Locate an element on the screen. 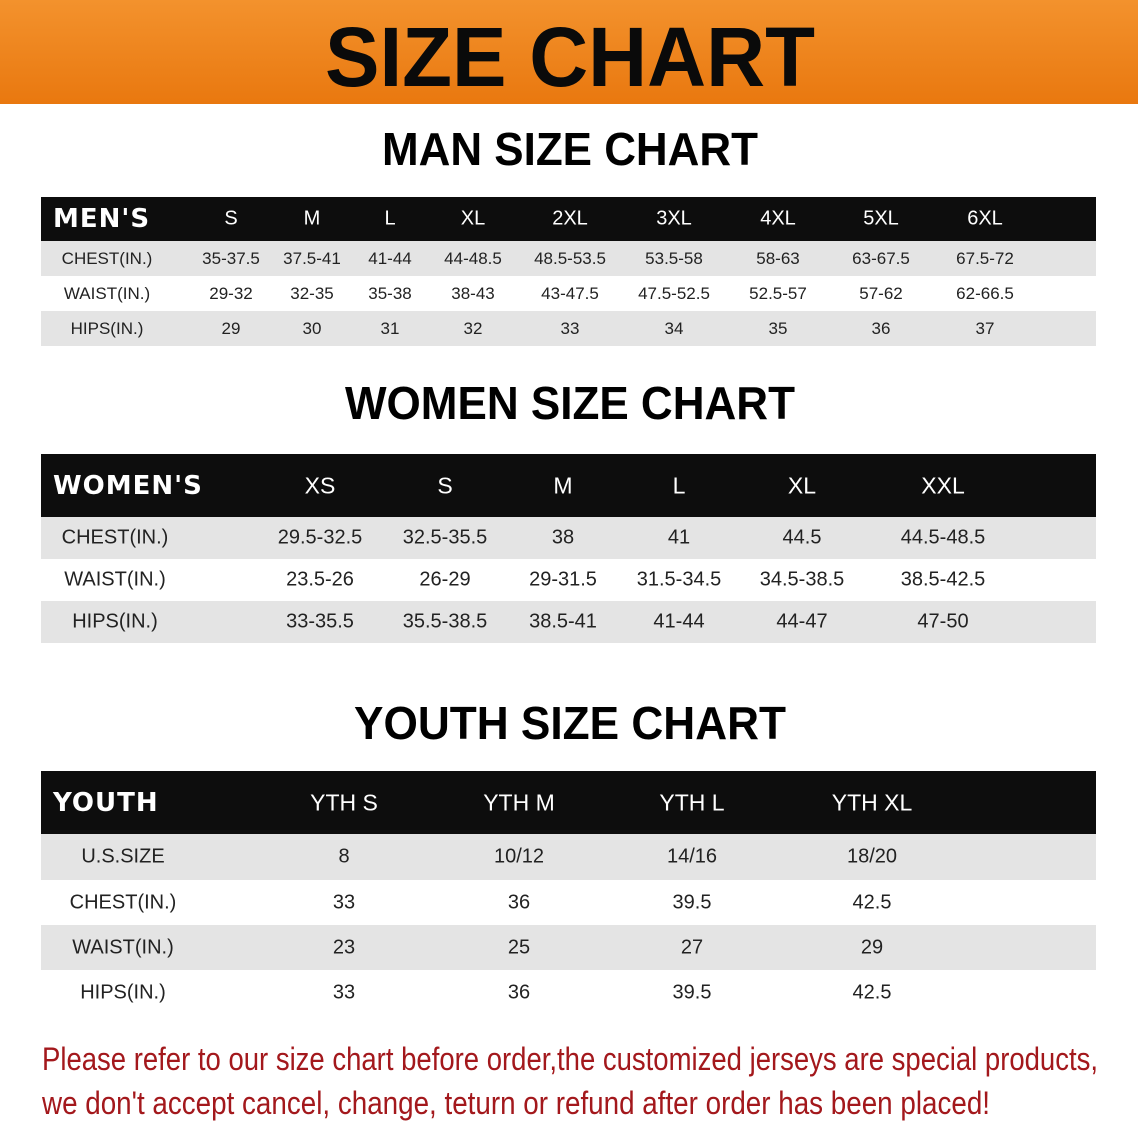 The image size is (1138, 1132). table-cell: 62-66.5 is located at coordinates (985, 293).